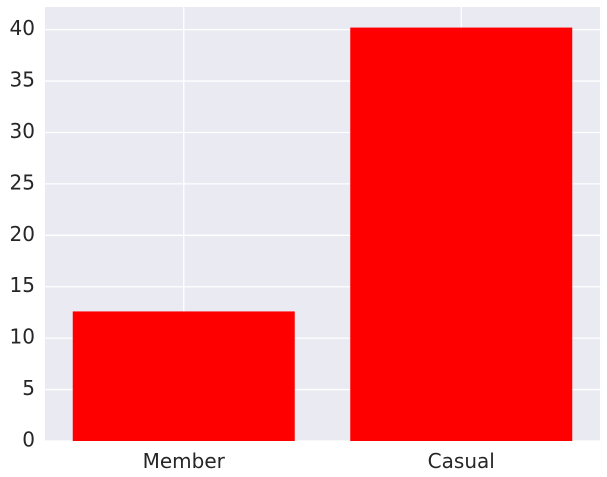  I want to click on x-tick-label: Casual, so click(461, 461).